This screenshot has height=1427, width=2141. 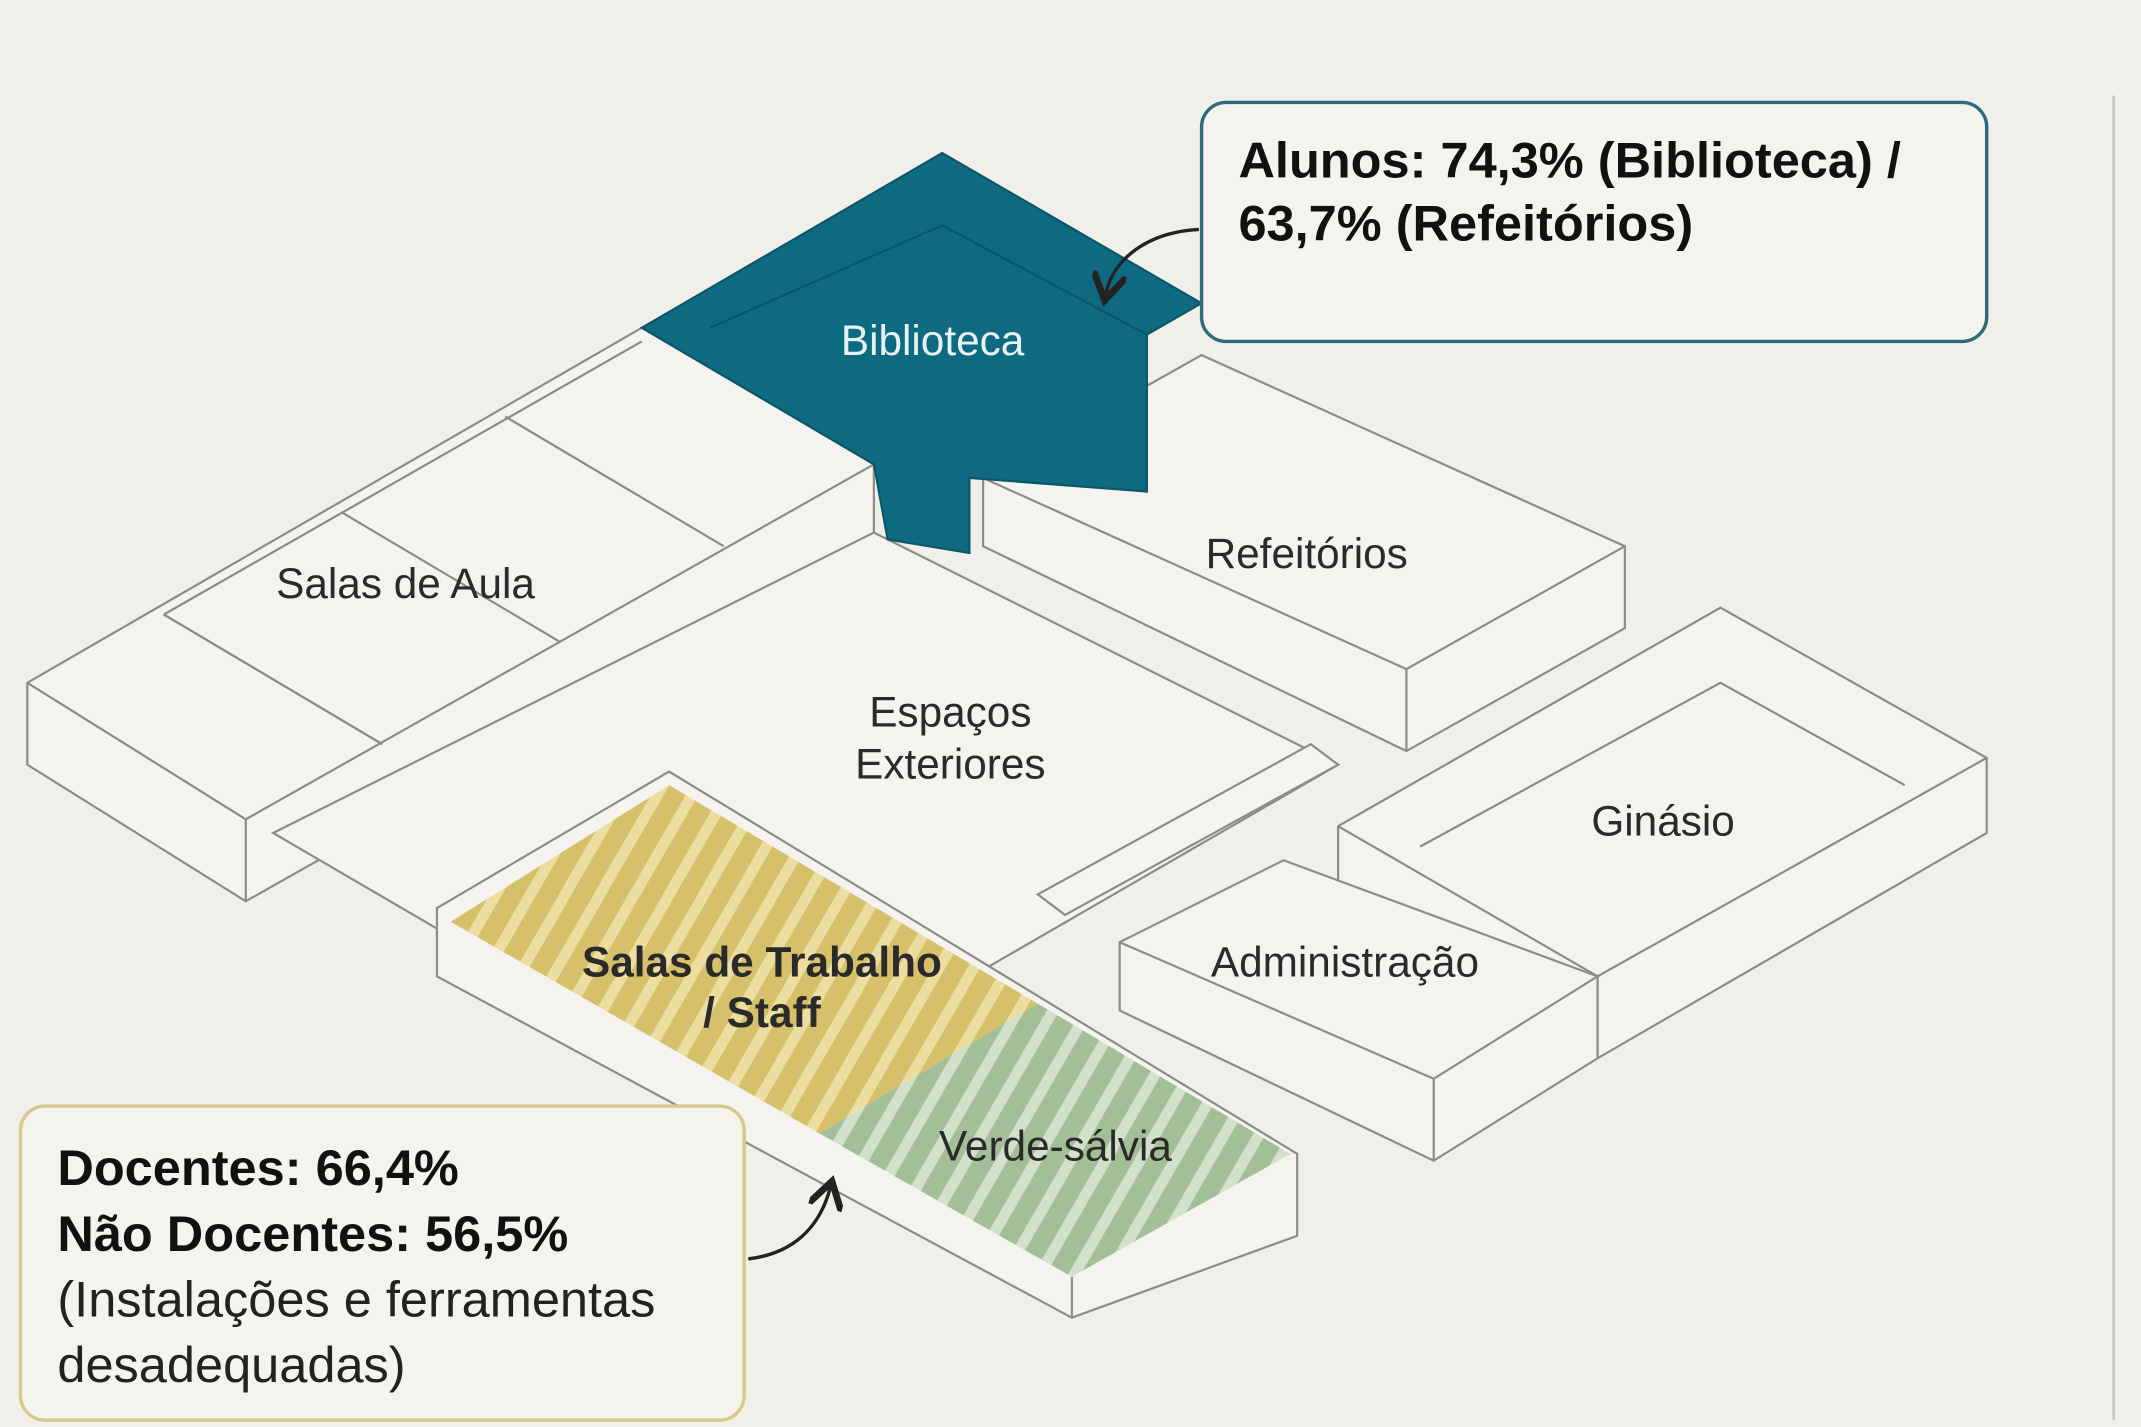 What do you see at coordinates (312, 1233) in the screenshot?
I see `callout-text: Não Docentes: 56,5%` at bounding box center [312, 1233].